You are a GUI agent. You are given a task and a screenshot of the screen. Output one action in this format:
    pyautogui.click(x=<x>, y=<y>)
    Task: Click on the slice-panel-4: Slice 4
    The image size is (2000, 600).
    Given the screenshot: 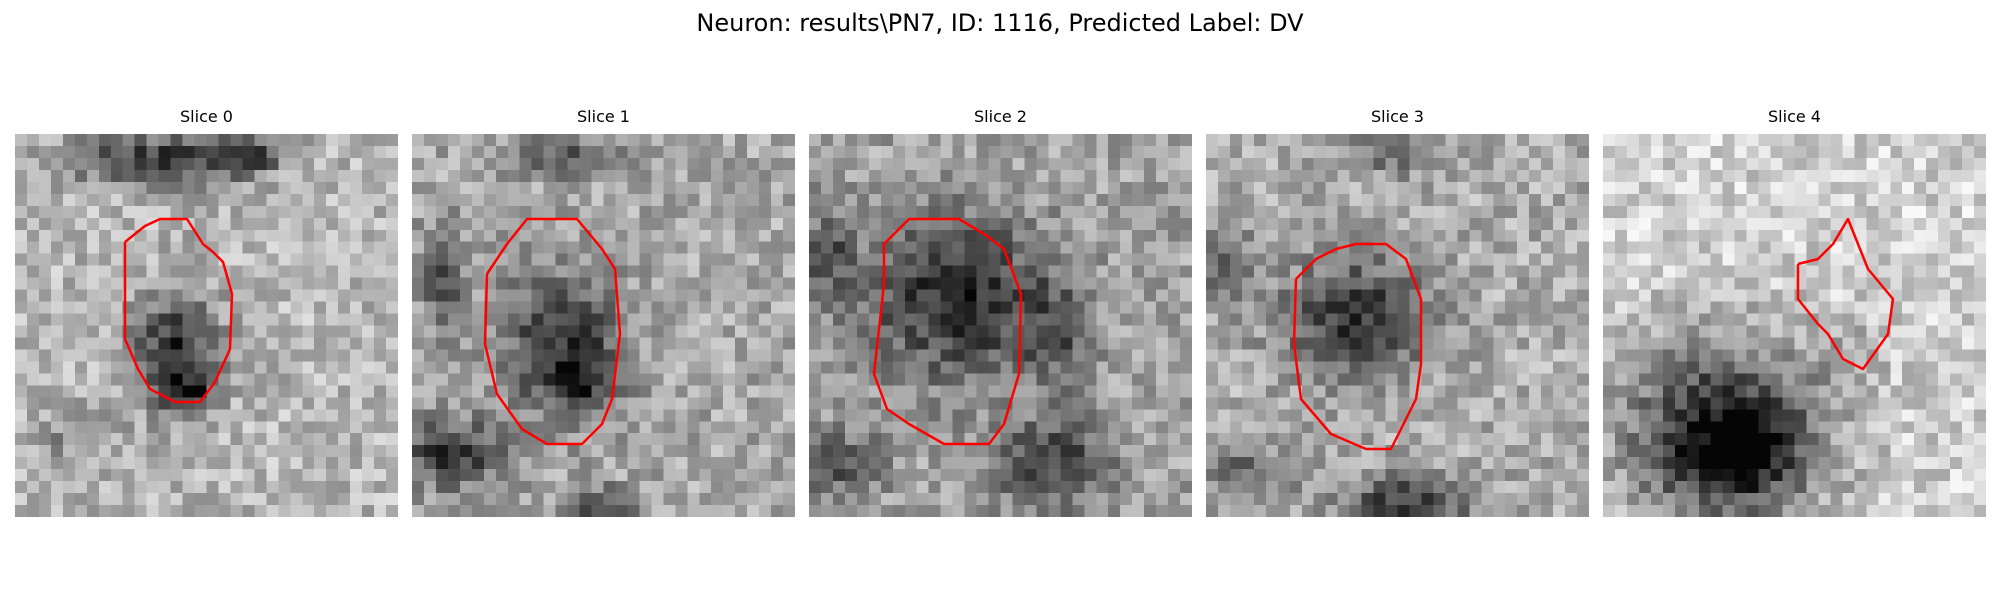 What is the action you would take?
    pyautogui.click(x=1794, y=312)
    